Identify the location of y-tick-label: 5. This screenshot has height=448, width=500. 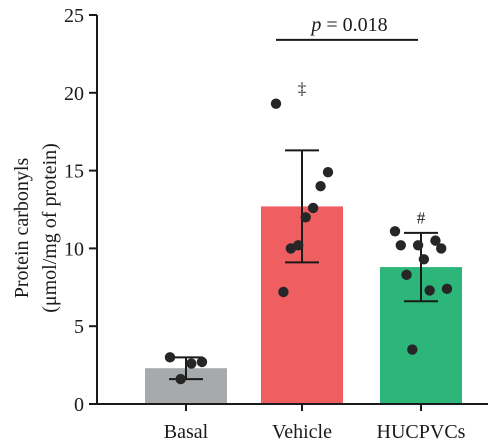
(79, 327).